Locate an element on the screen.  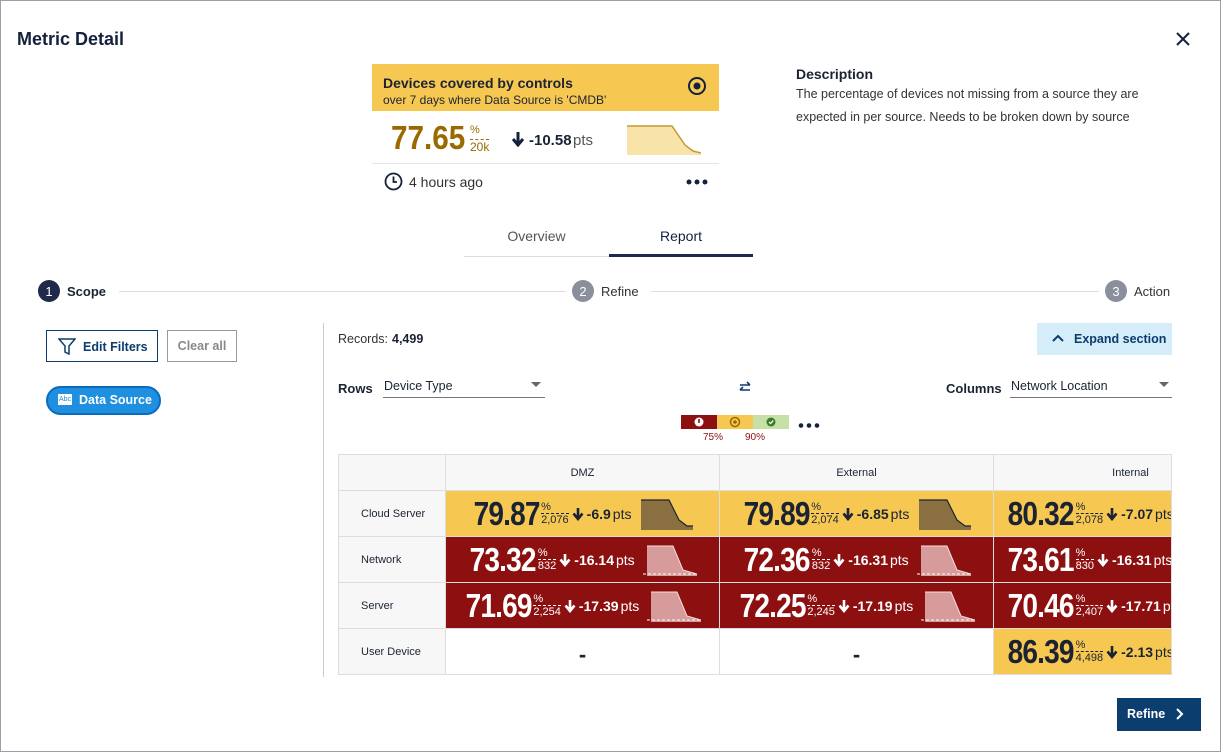
cell-count: 2,078 is located at coordinates (1089, 519).